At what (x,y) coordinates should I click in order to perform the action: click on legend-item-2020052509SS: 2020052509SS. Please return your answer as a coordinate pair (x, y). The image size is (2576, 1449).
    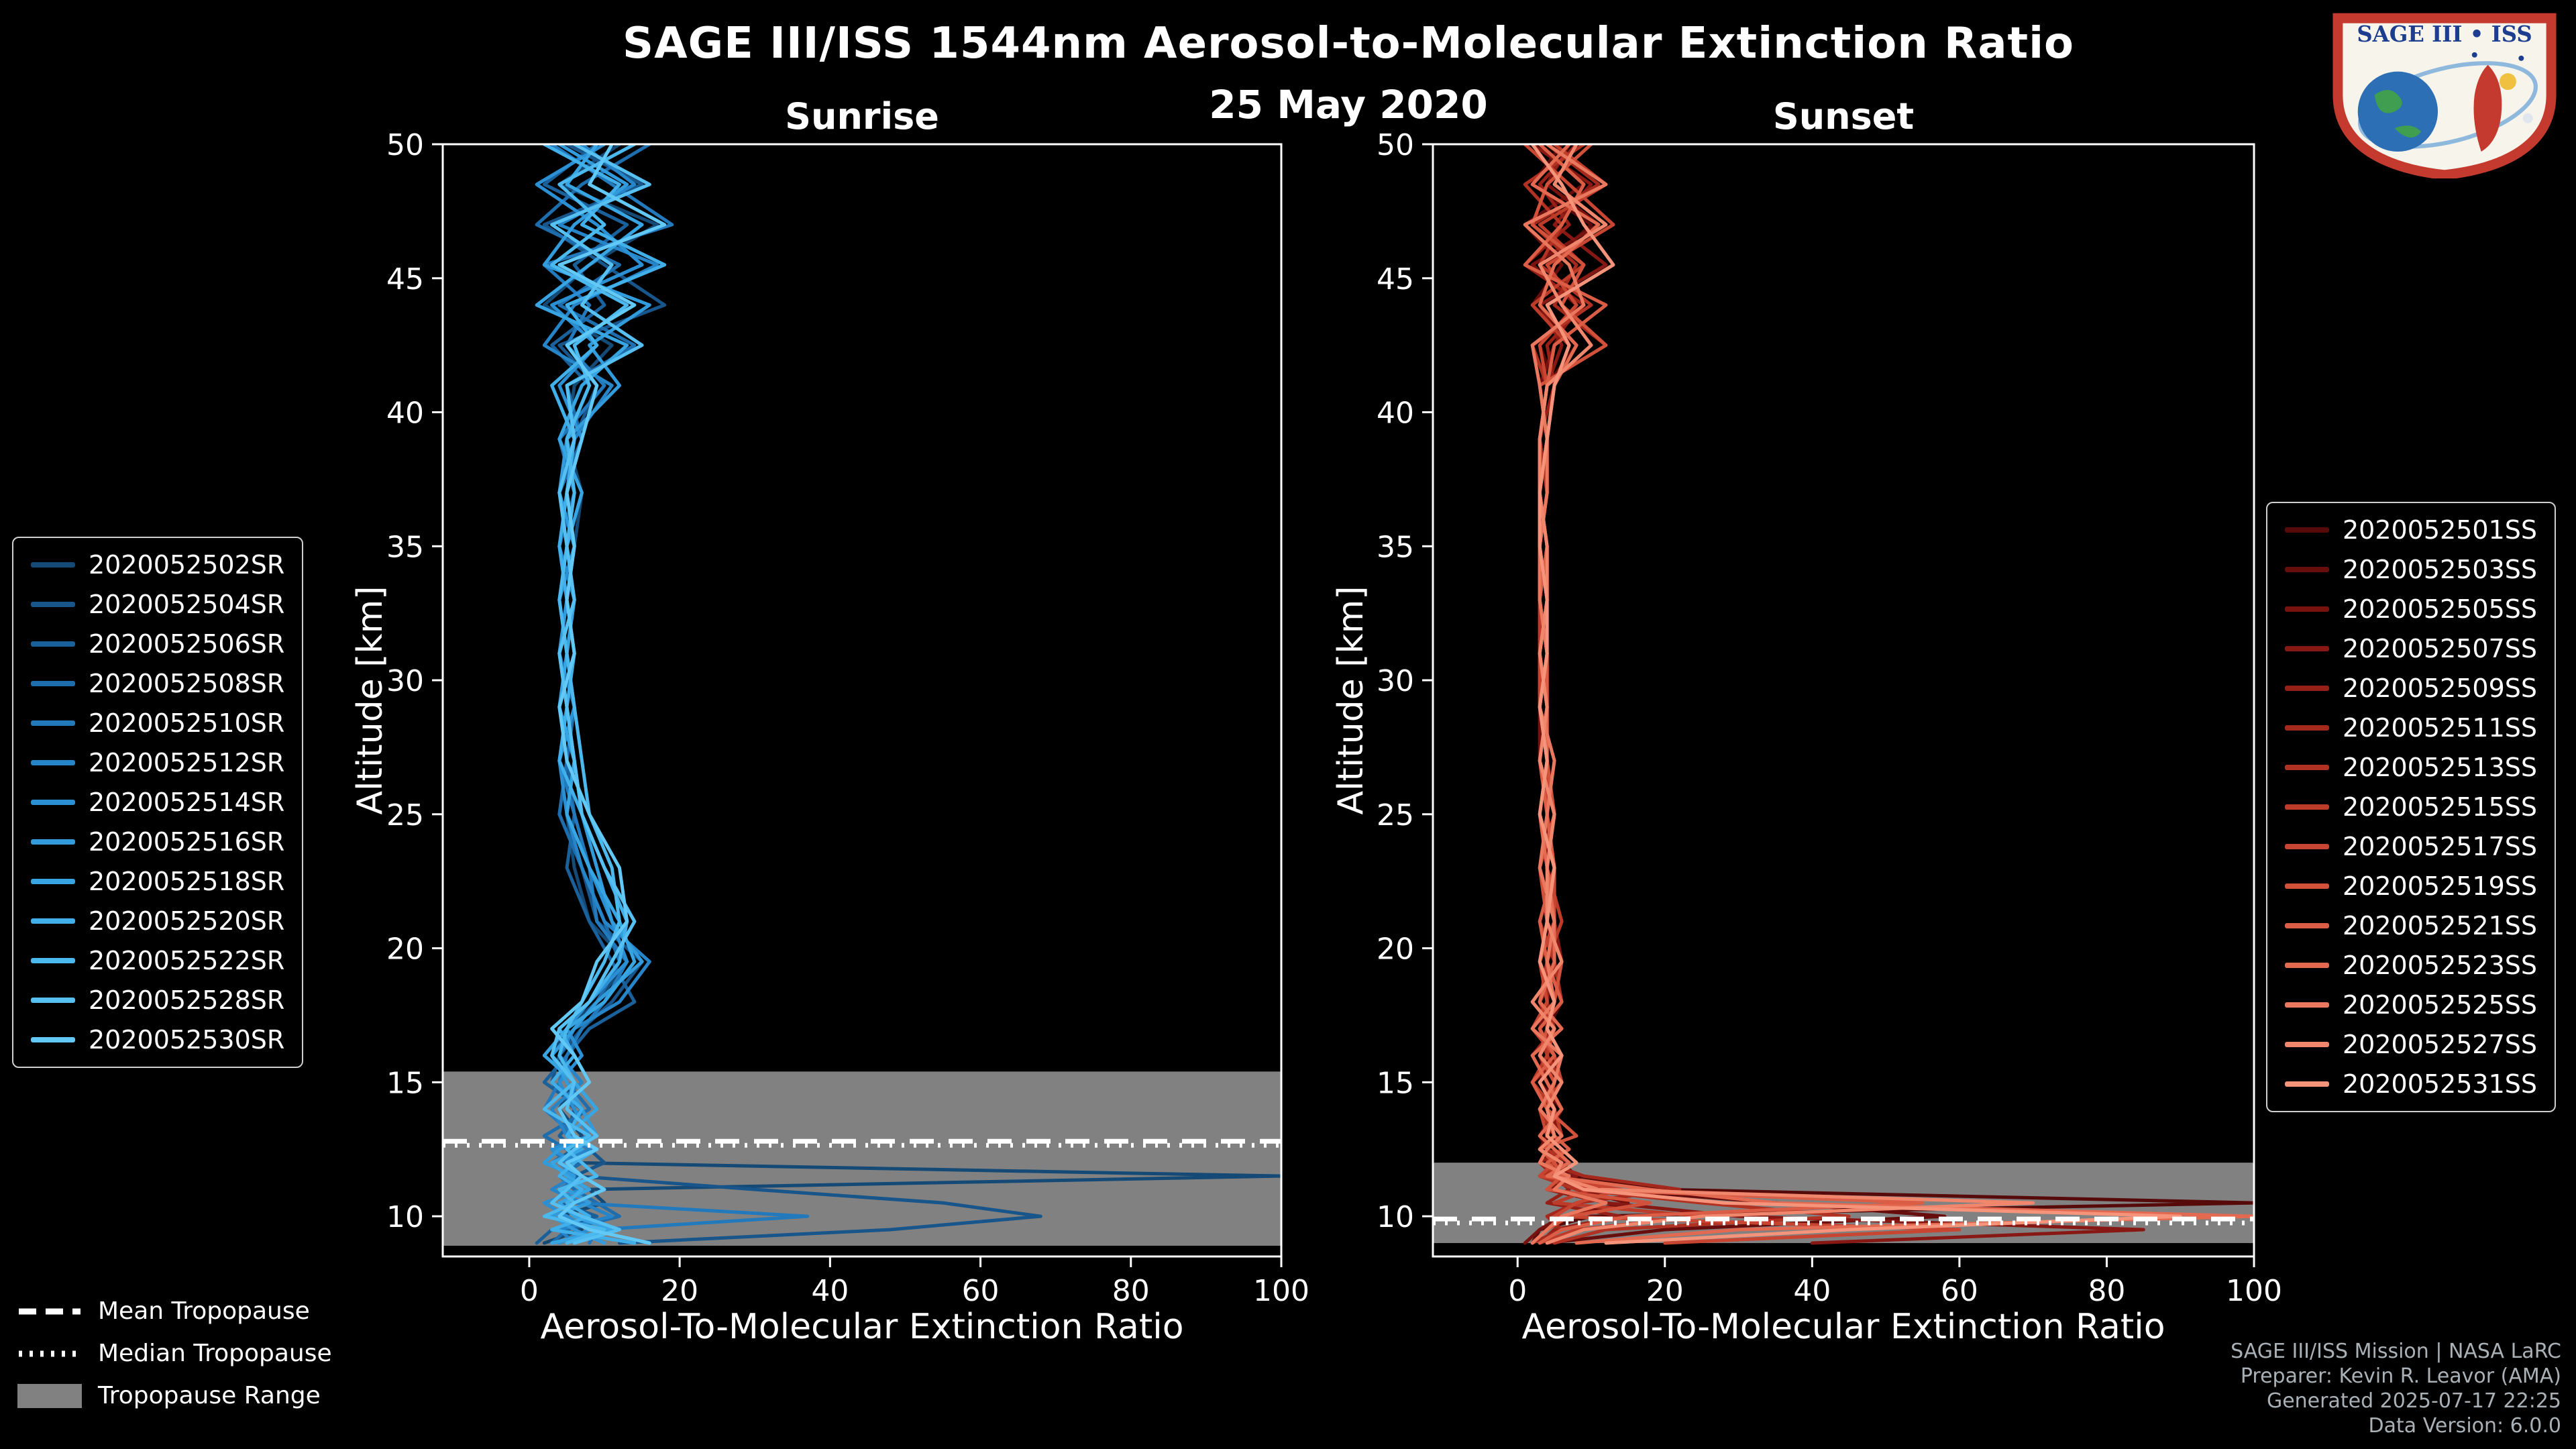
    Looking at the image, I should click on (2410, 688).